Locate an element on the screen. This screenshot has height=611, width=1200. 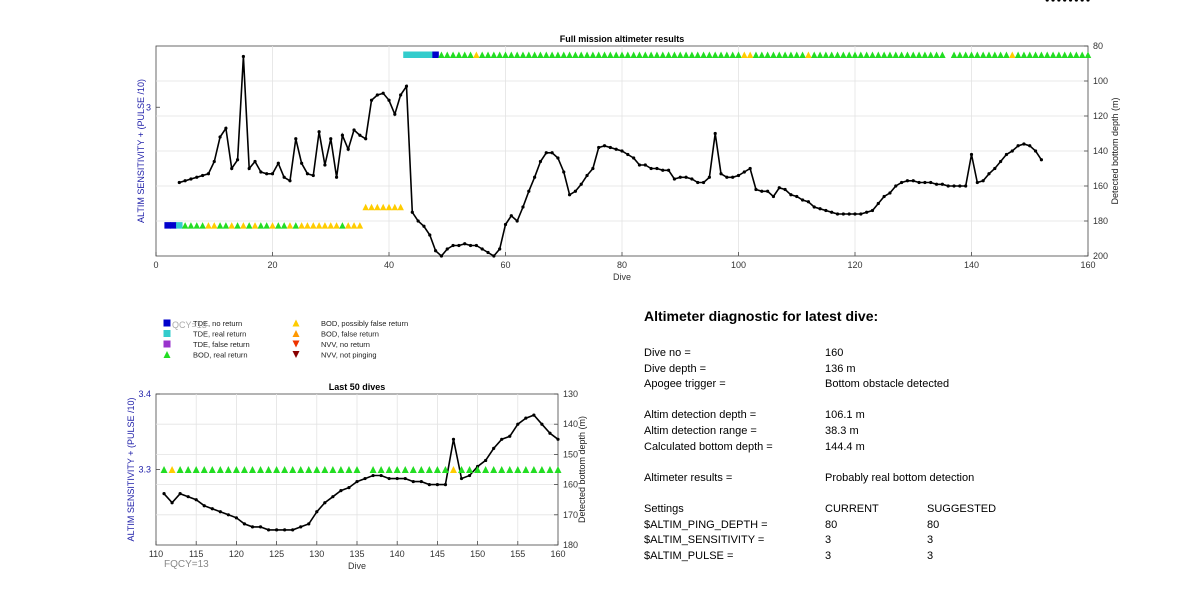
legend-label: NVV, not pinging is located at coordinates (349, 355).